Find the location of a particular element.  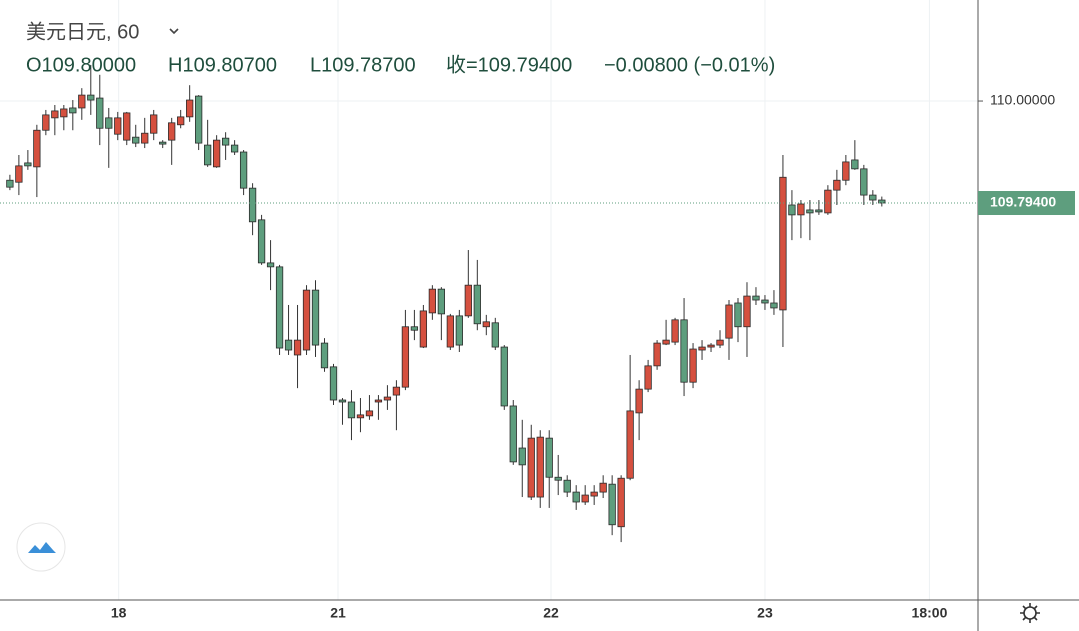

logo is located at coordinates (41, 547).